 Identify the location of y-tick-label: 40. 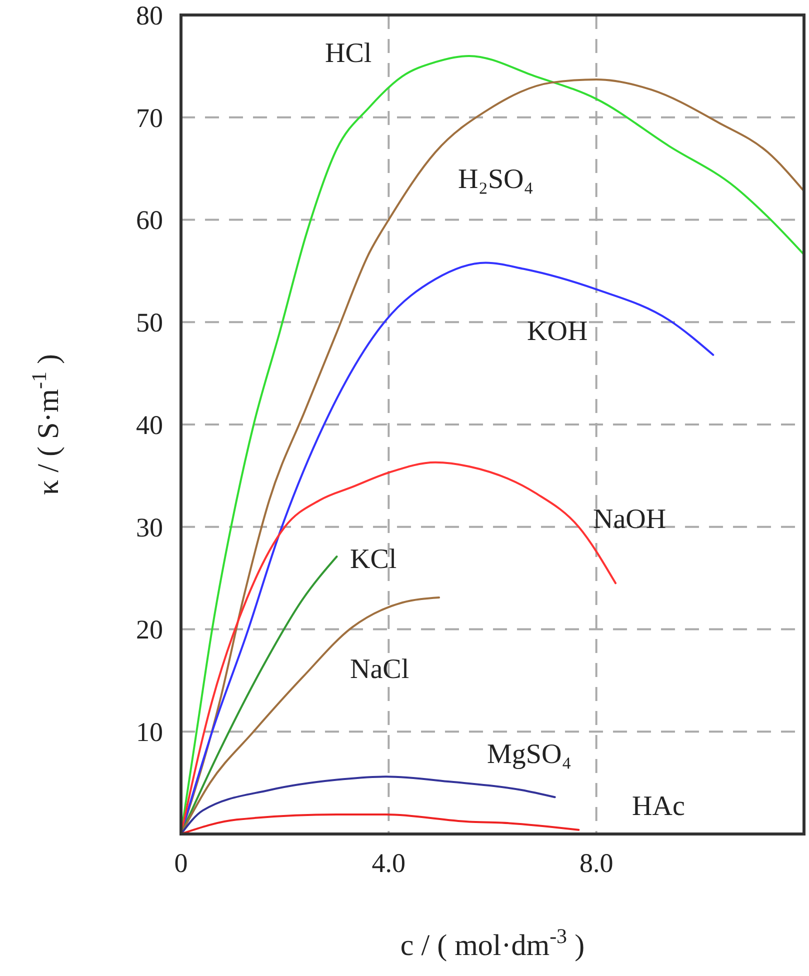
(149, 425).